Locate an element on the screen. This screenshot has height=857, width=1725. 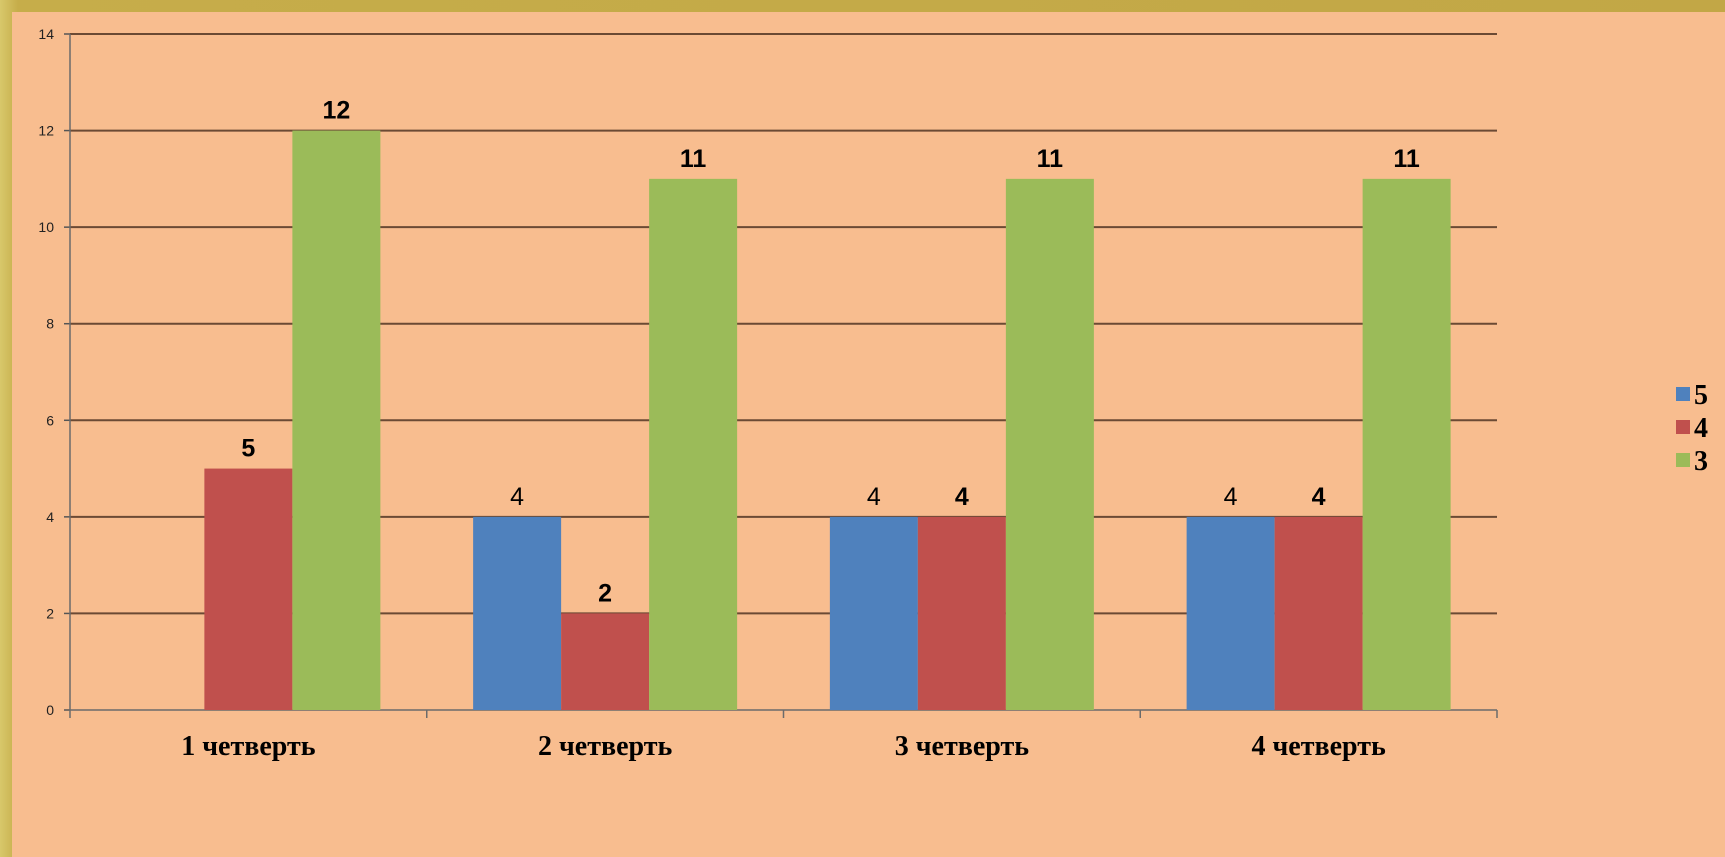
data-label-series-5-2: 4 is located at coordinates (517, 497).